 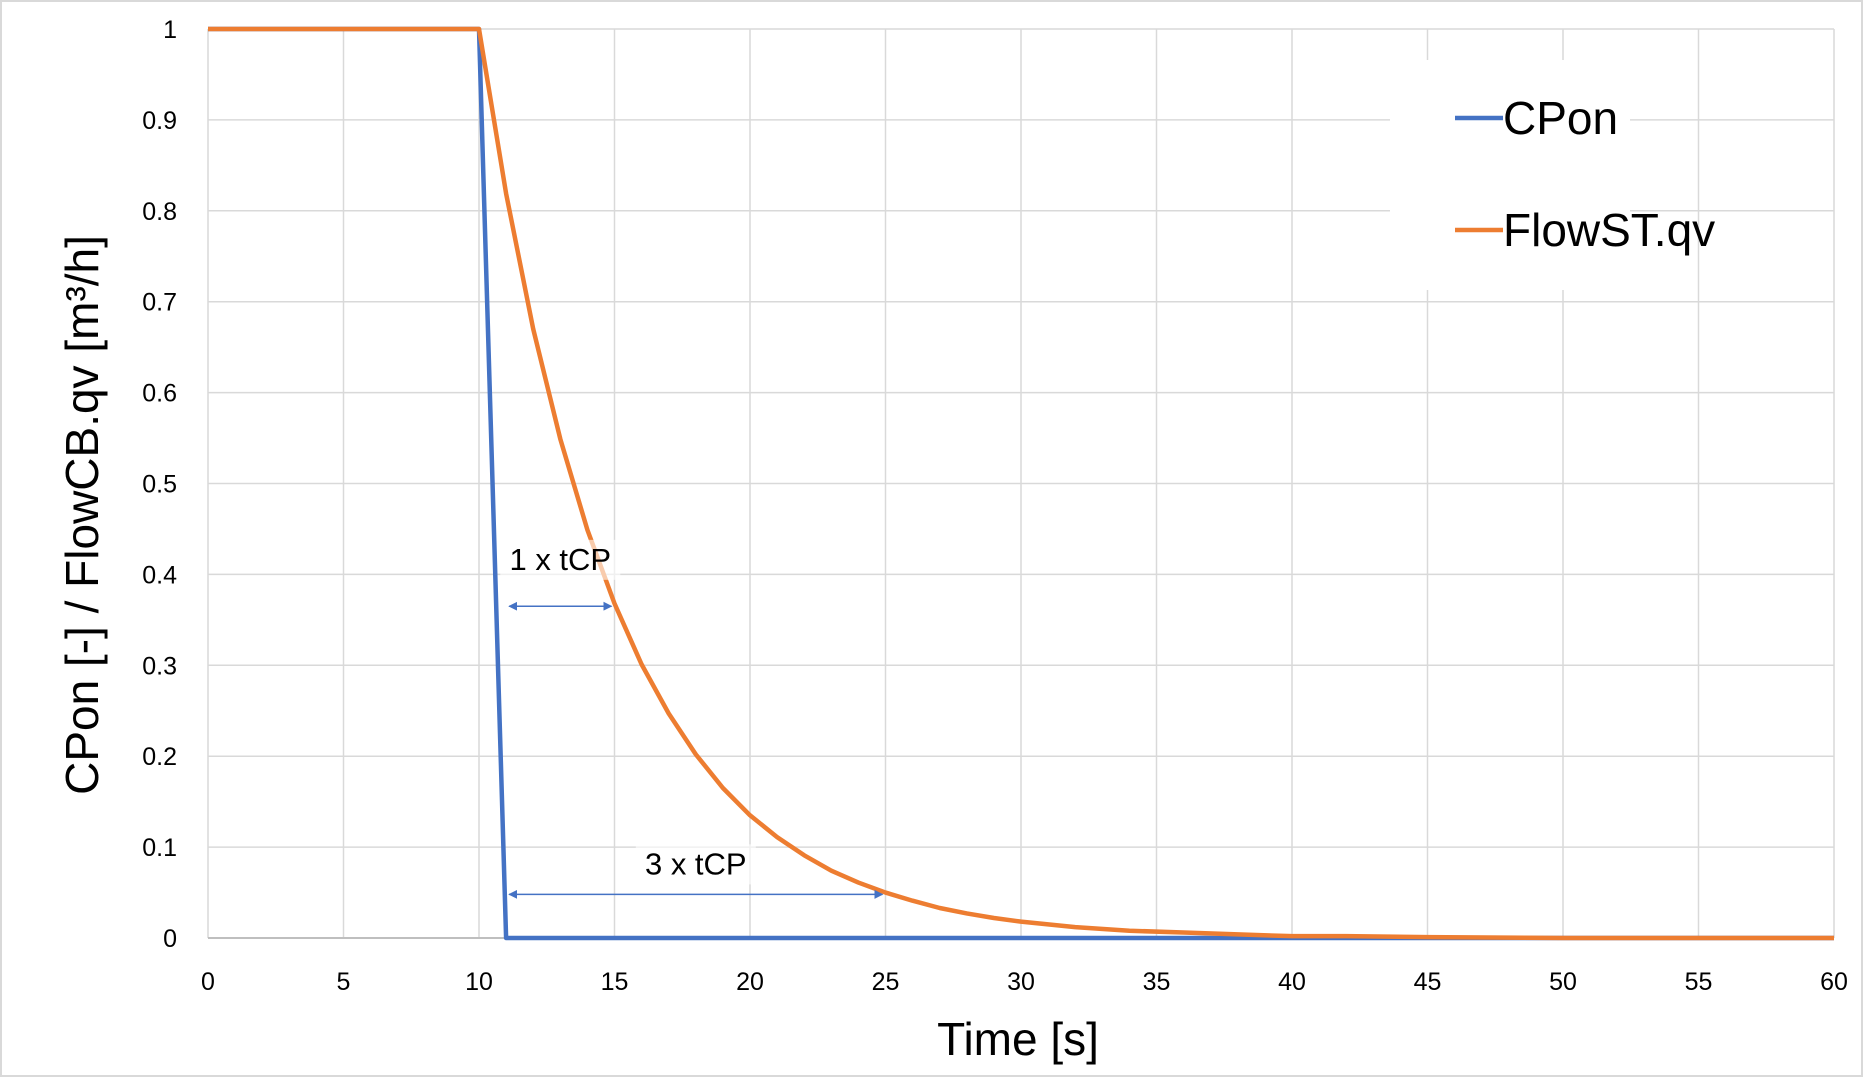 What do you see at coordinates (159, 394) in the screenshot?
I see `y-tick-label: 0.6` at bounding box center [159, 394].